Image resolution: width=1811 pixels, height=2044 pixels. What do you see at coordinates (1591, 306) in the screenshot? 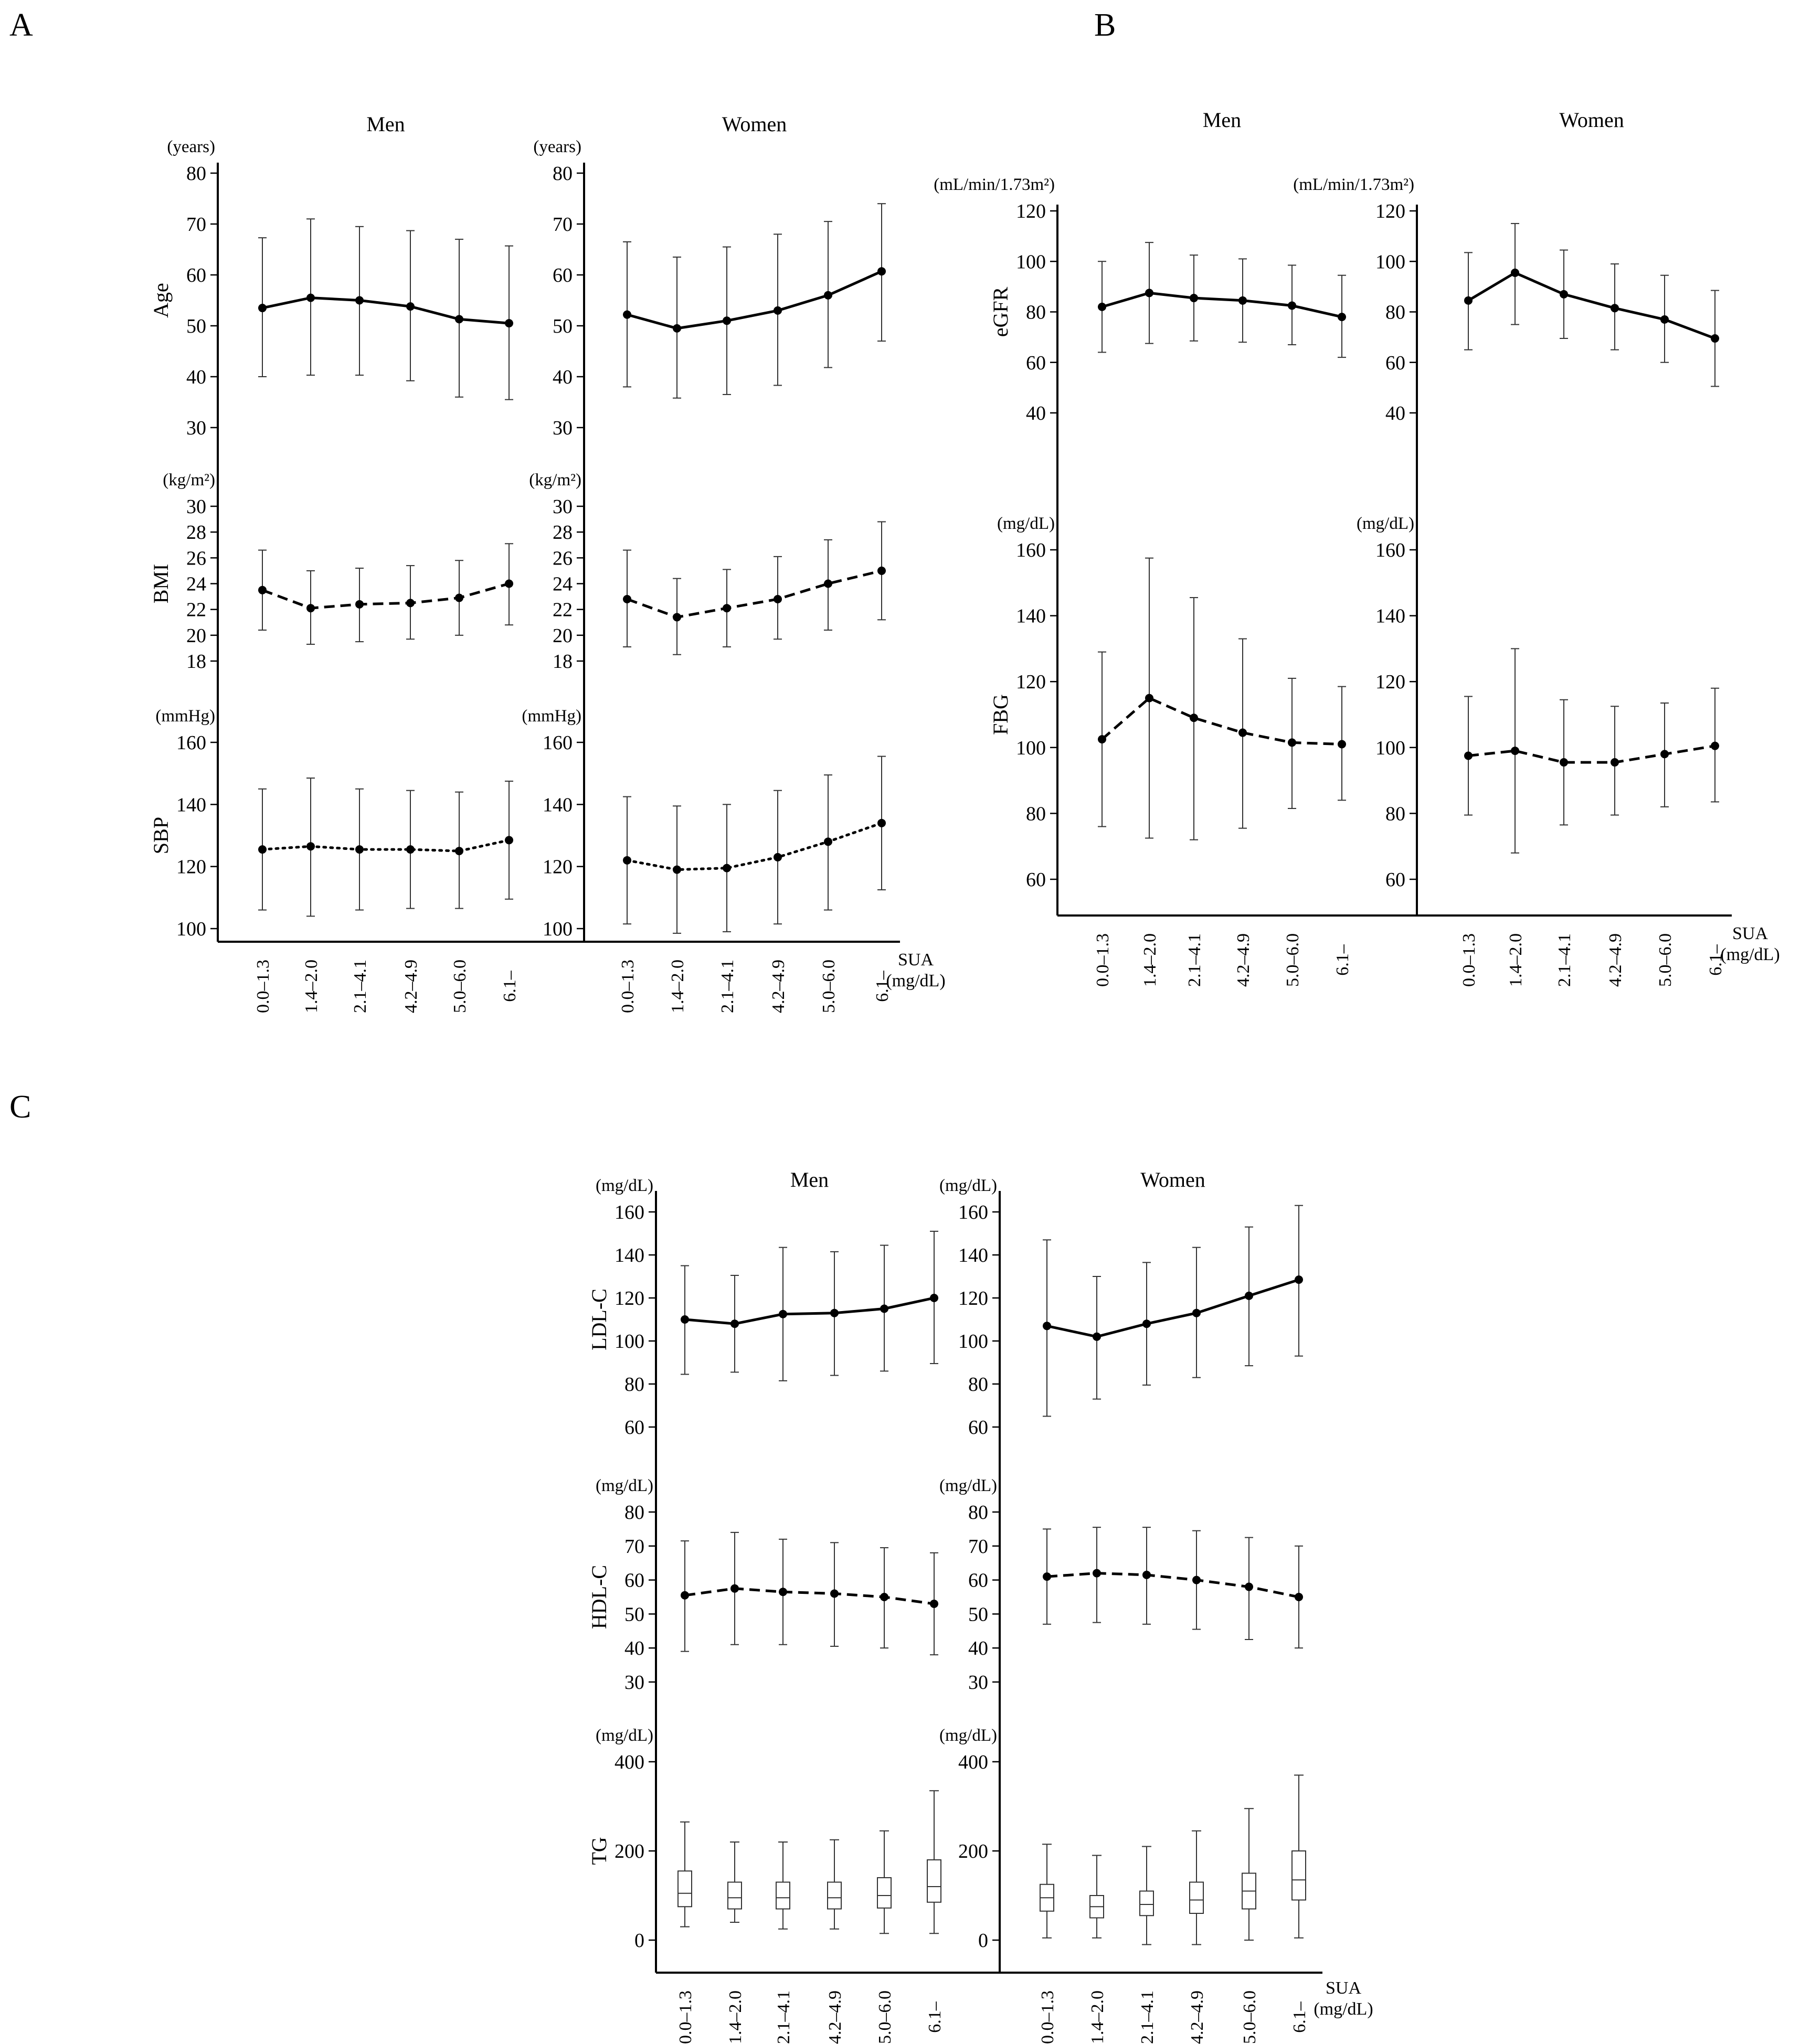
I see `series-line-egfr-women` at bounding box center [1591, 306].